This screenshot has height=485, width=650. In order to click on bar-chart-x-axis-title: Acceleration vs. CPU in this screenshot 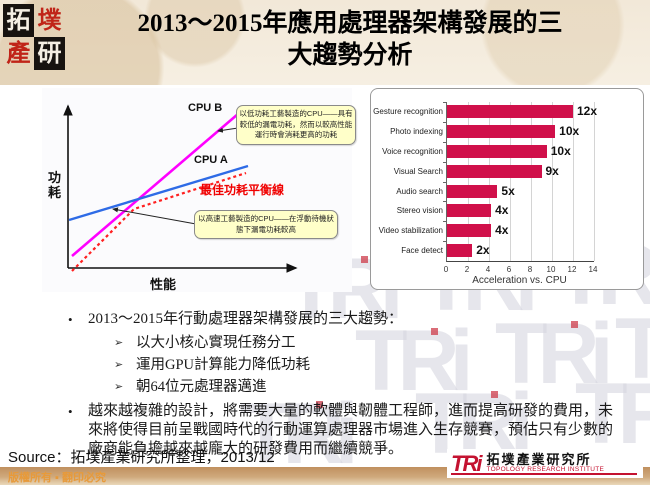, I will do `click(519, 280)`.